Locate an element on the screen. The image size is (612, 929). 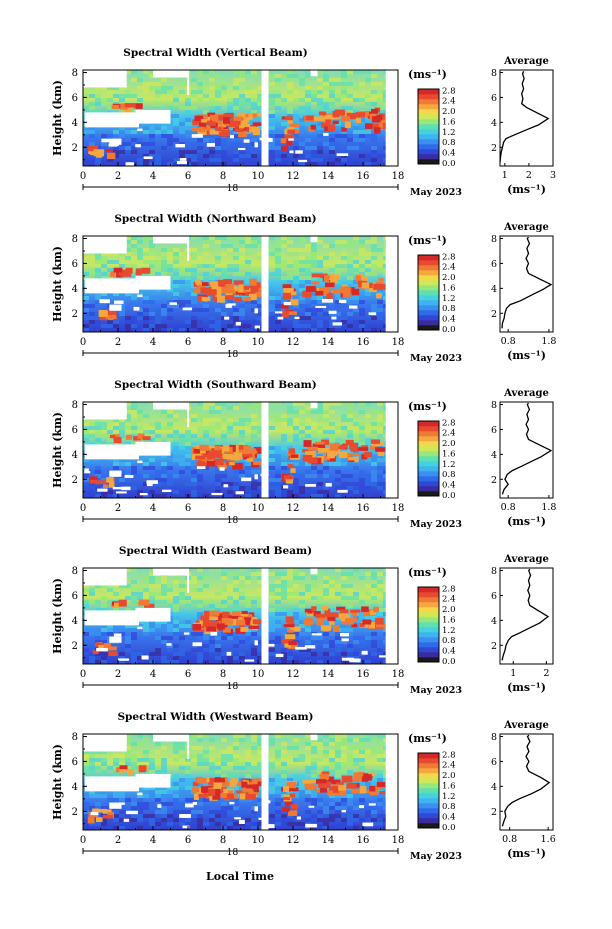
colorbar-frame is located at coordinates (428, 292).